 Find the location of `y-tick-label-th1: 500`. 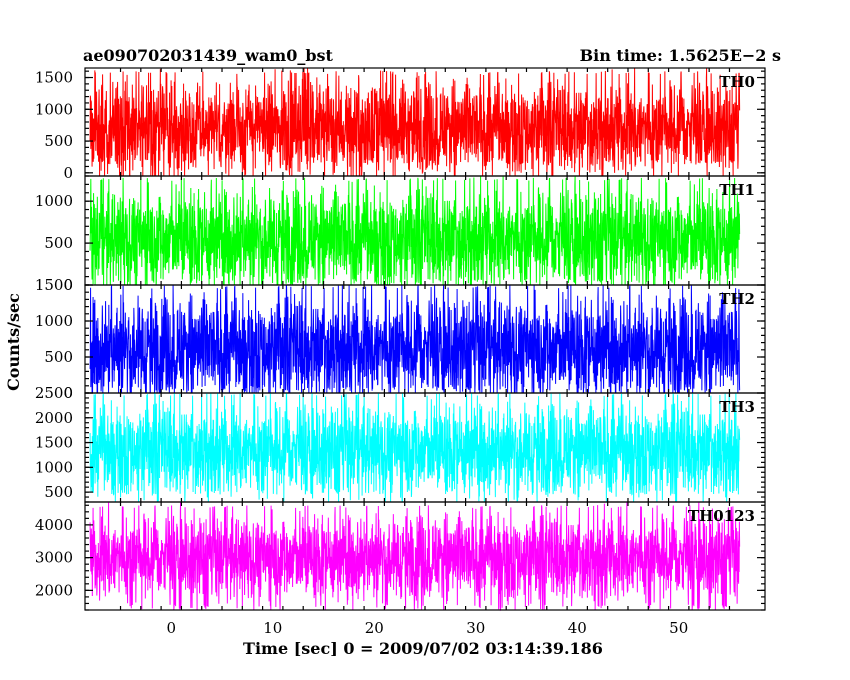

y-tick-label-th1: 500 is located at coordinates (58, 243).